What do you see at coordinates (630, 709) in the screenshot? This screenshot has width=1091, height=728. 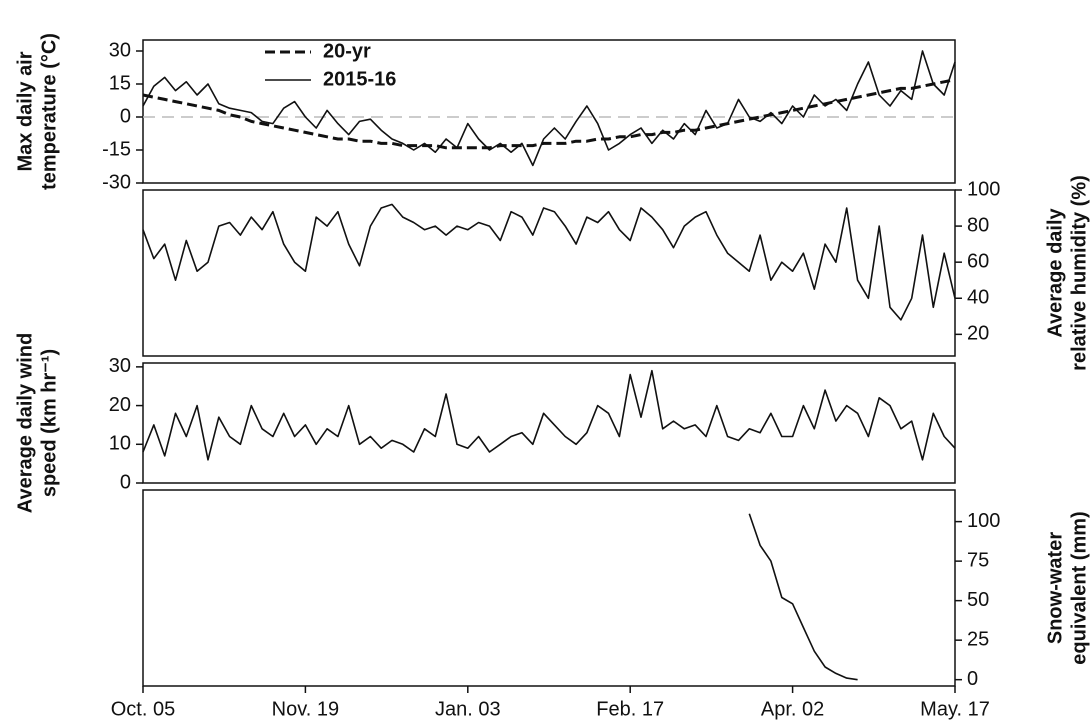 I see `x-tick-label: Feb. 17` at bounding box center [630, 709].